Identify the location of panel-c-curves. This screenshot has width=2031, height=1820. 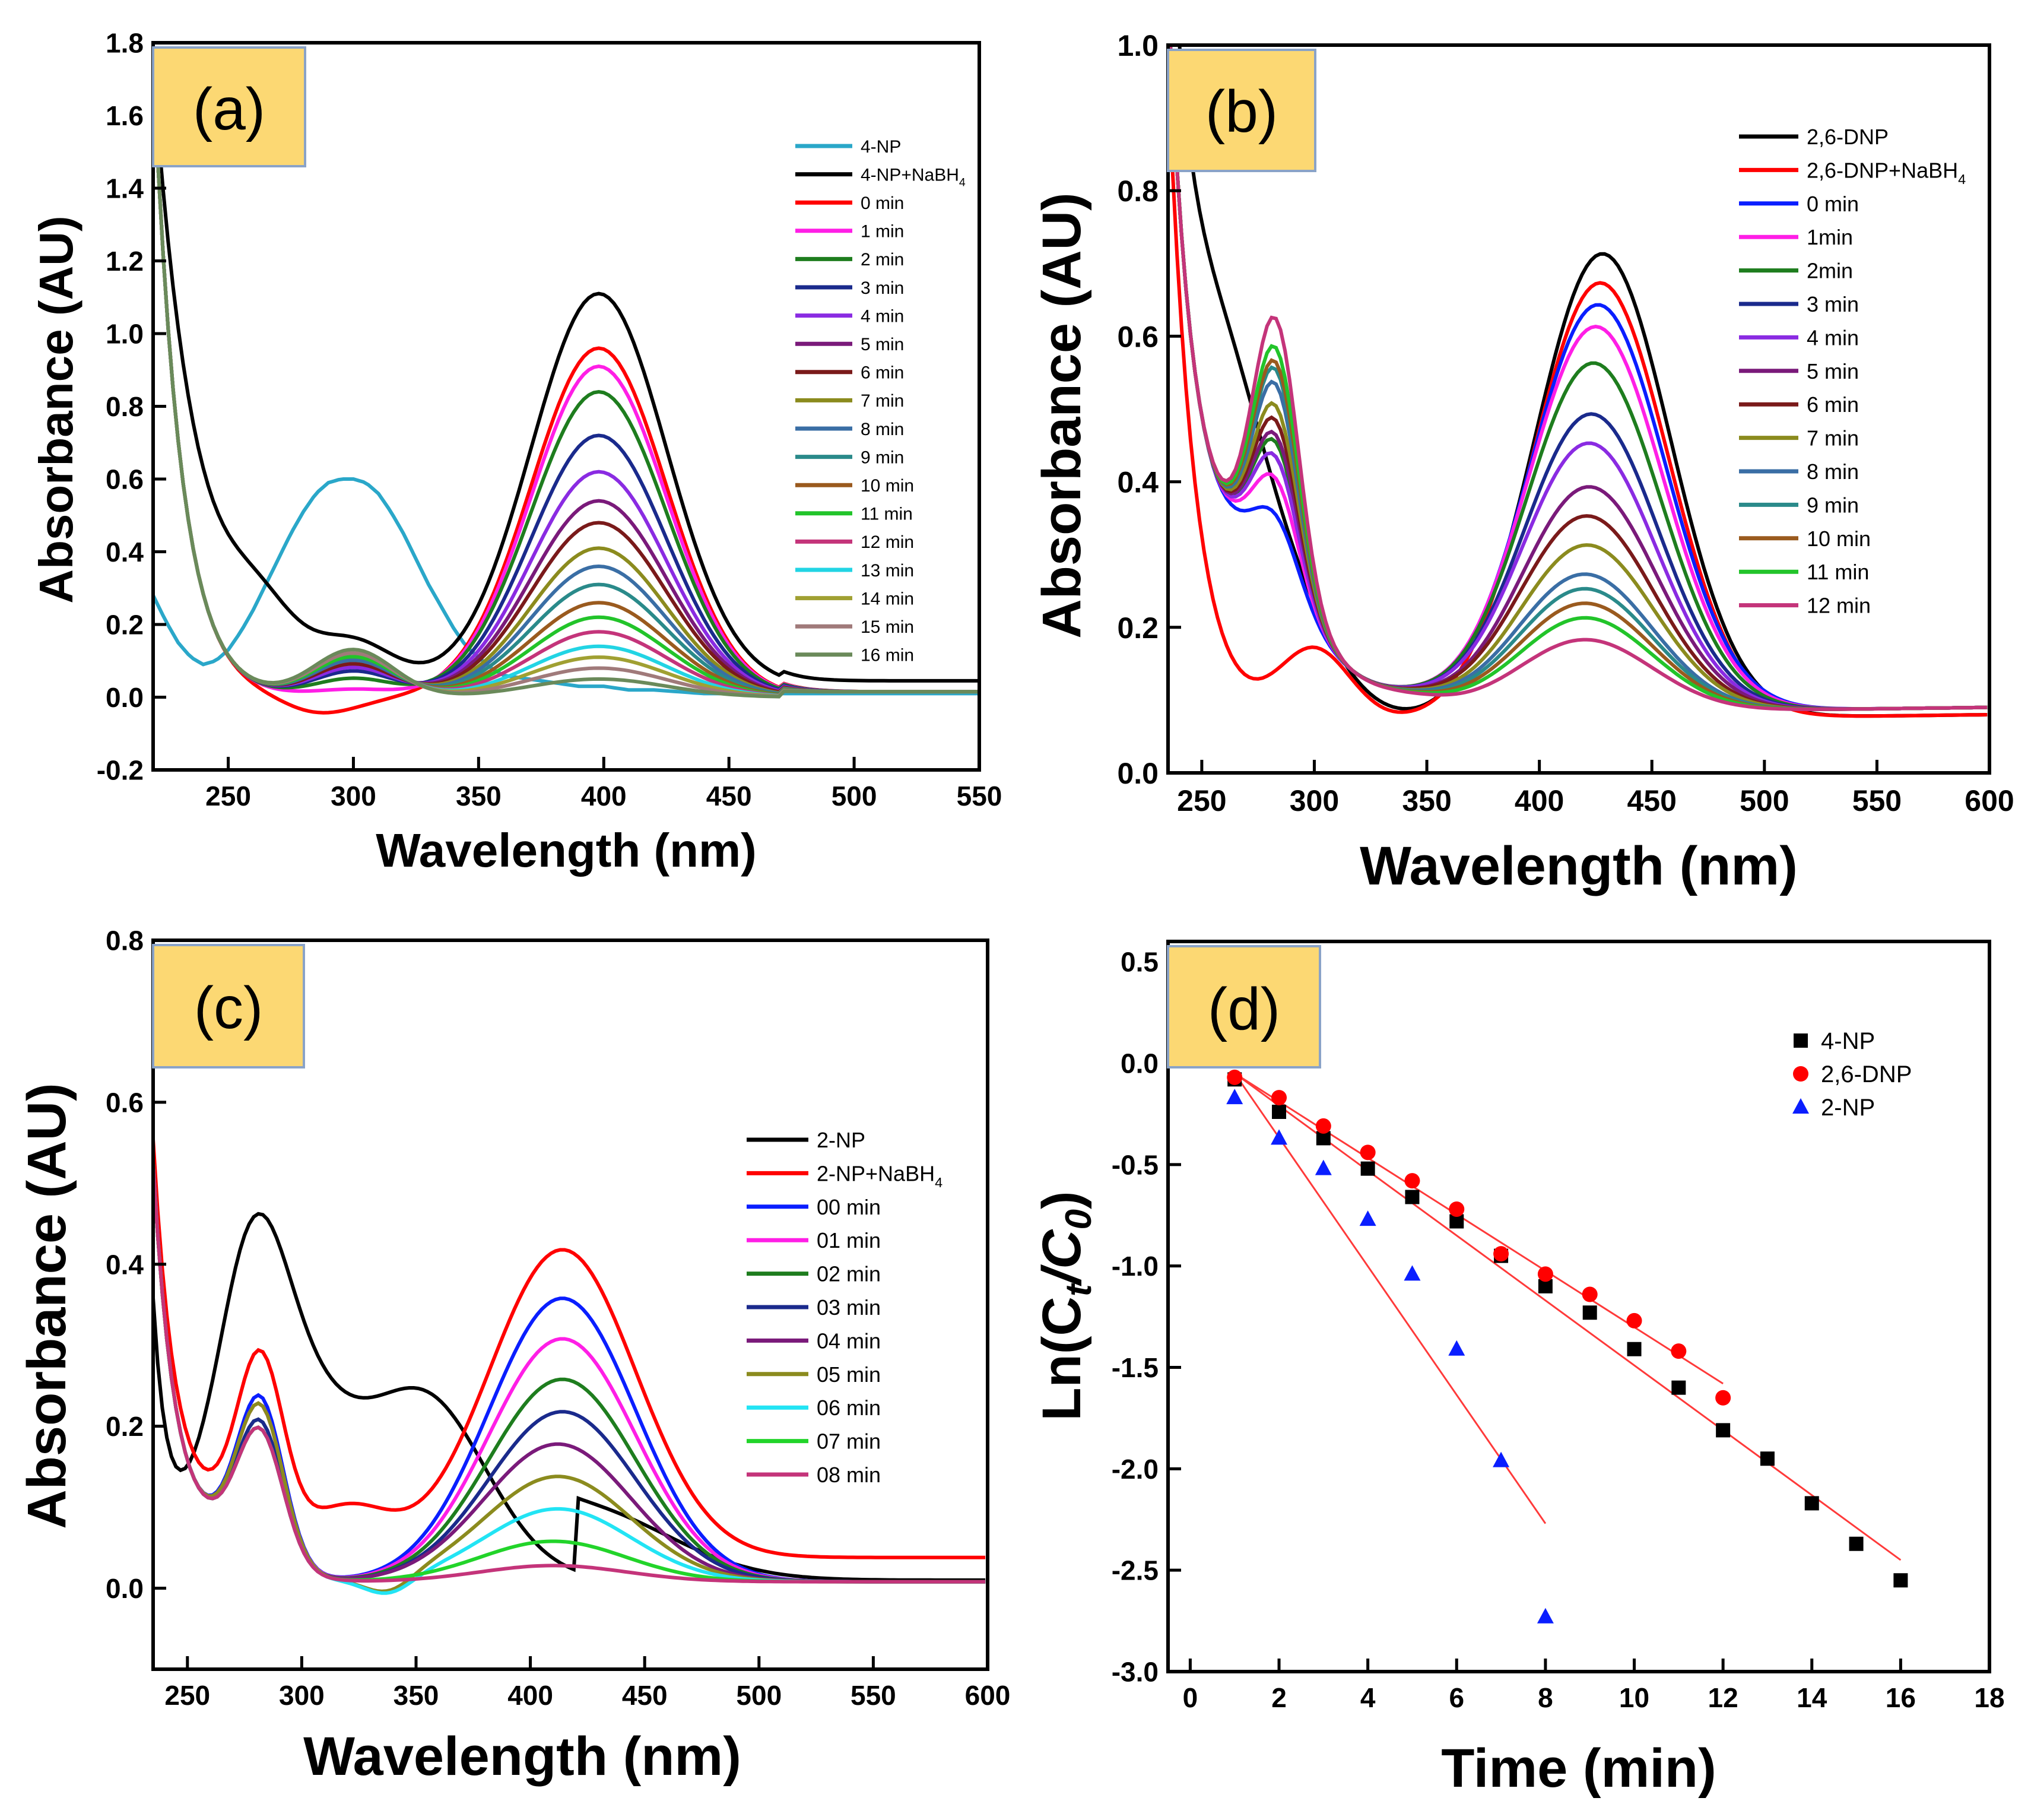
(570, 1367).